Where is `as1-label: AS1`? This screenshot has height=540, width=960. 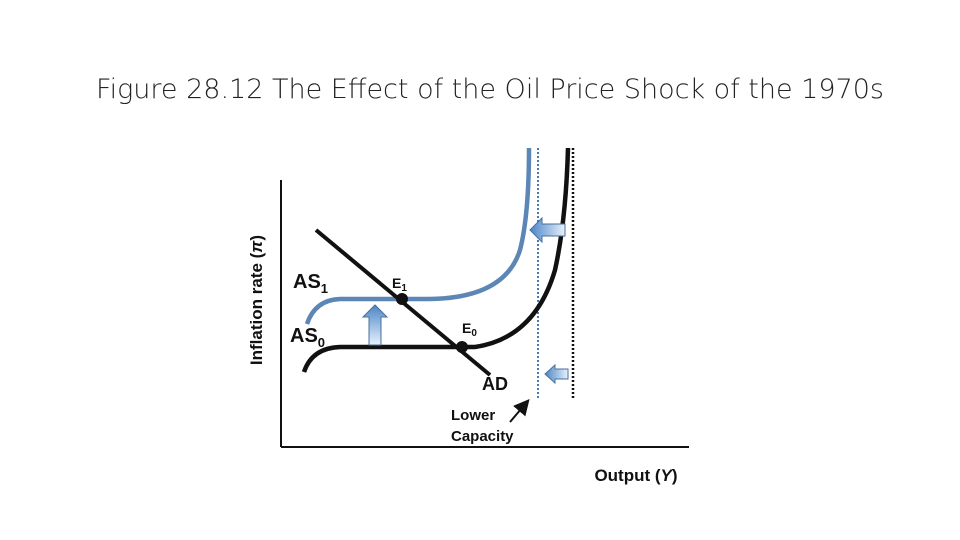 as1-label: AS1 is located at coordinates (310, 283).